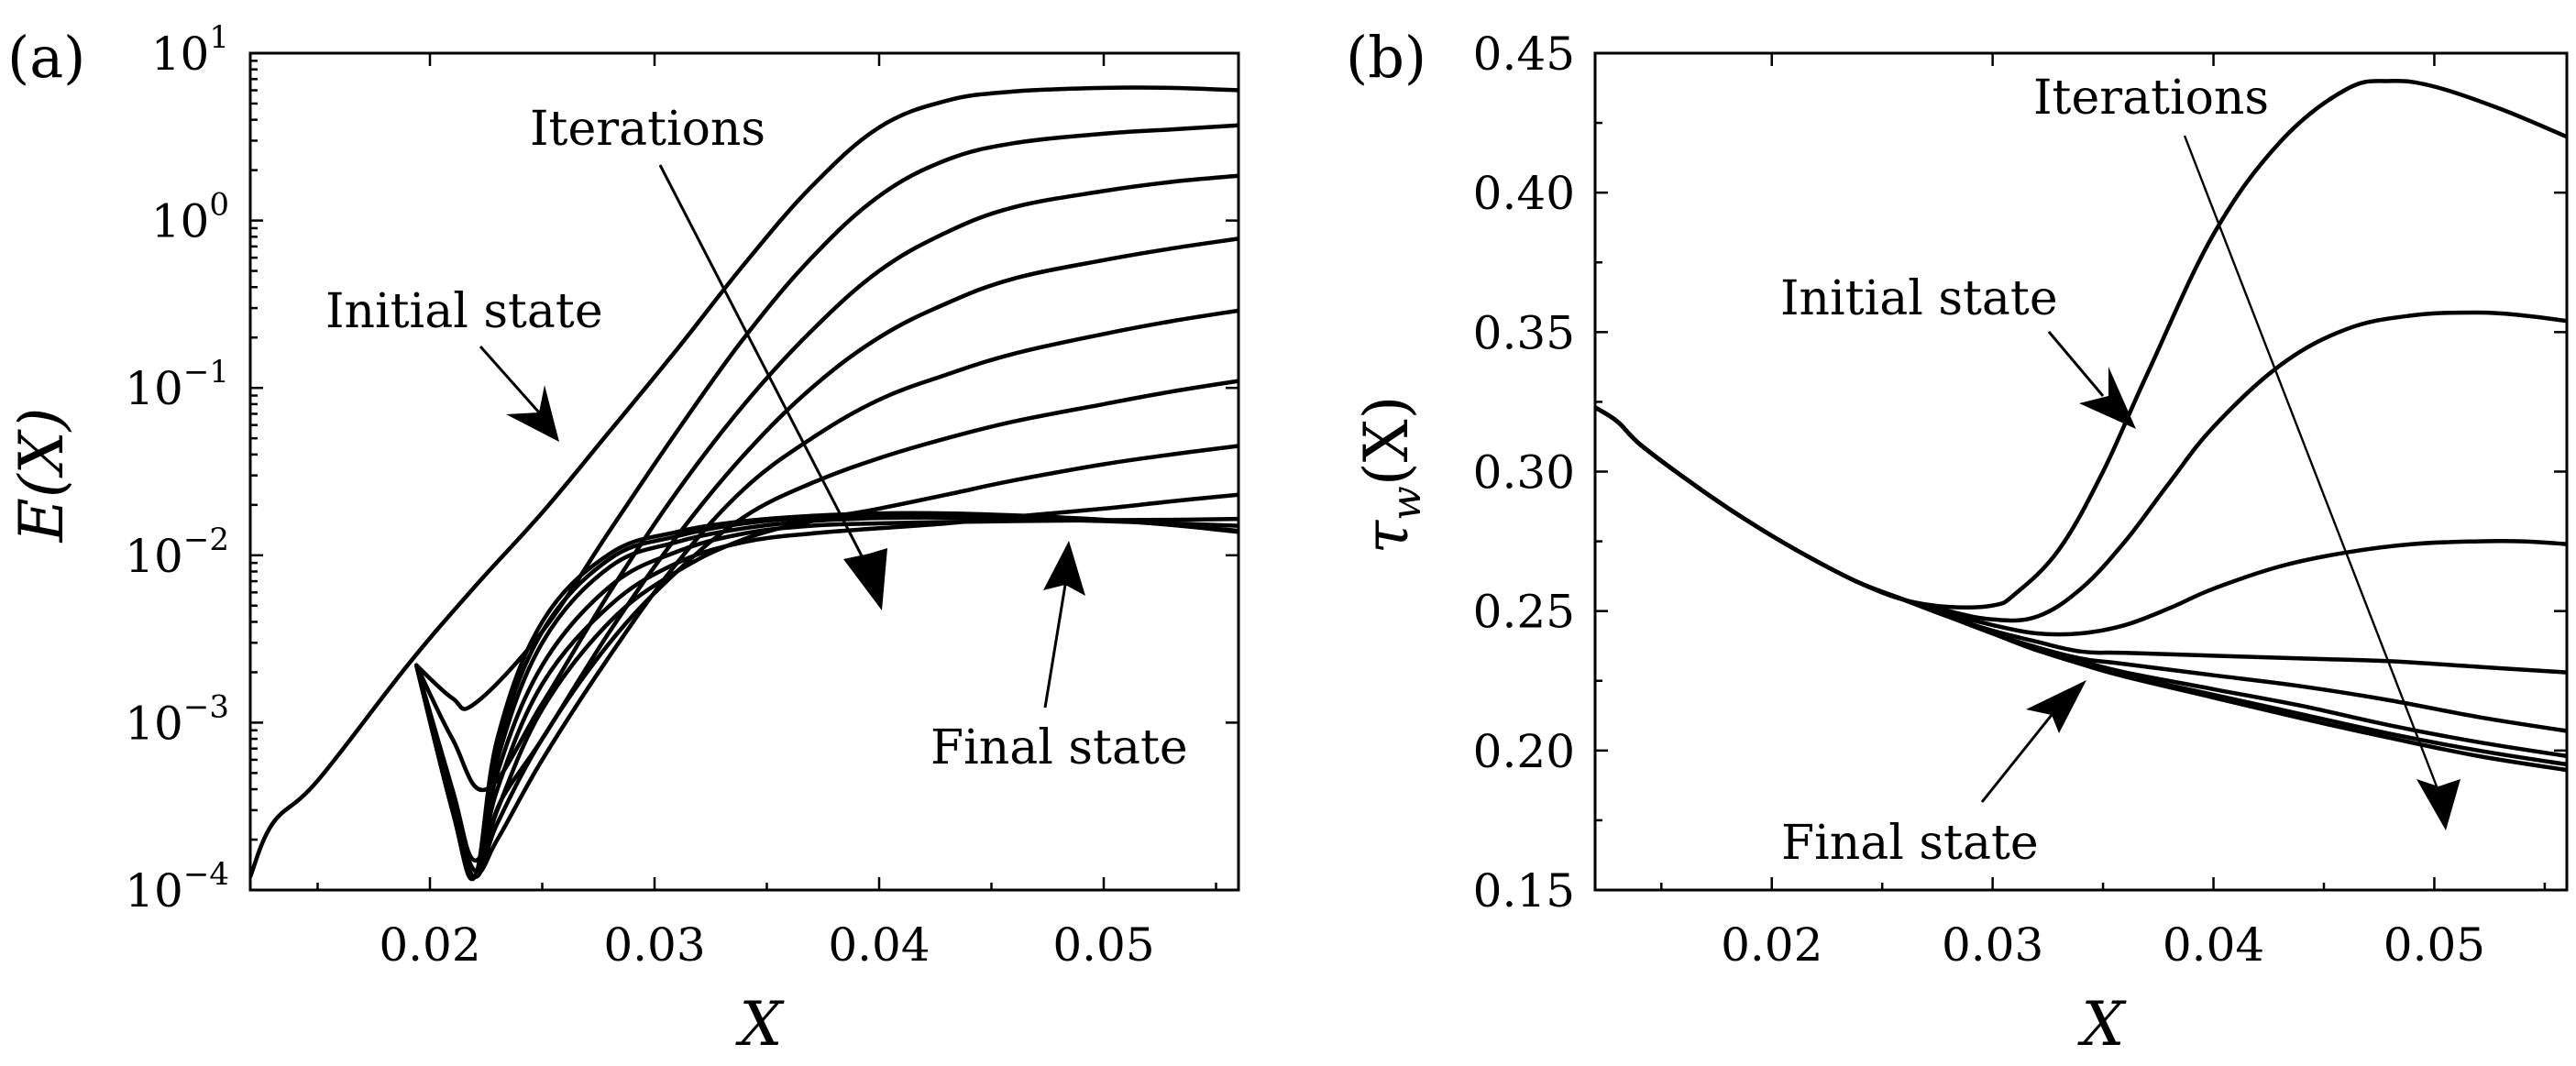  What do you see at coordinates (2438, 804) in the screenshot?
I see `panel-b-iterations-arrowhead` at bounding box center [2438, 804].